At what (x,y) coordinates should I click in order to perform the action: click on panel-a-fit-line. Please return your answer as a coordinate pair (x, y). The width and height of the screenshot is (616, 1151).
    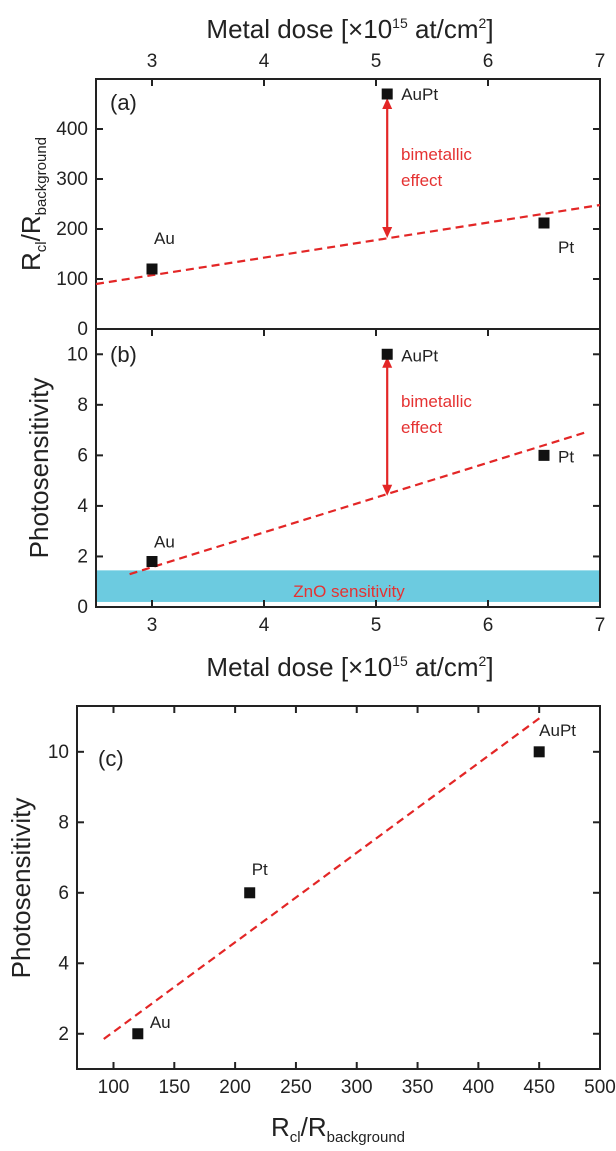
    Looking at the image, I should click on (348, 244).